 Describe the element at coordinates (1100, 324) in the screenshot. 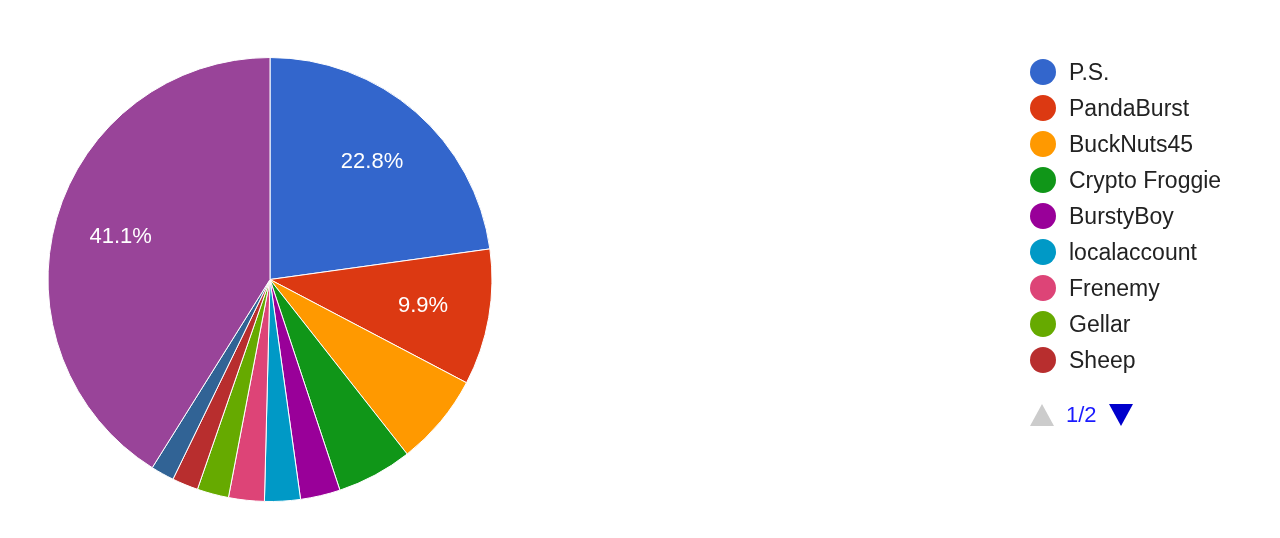

I see `legend-label: Gellar` at that location.